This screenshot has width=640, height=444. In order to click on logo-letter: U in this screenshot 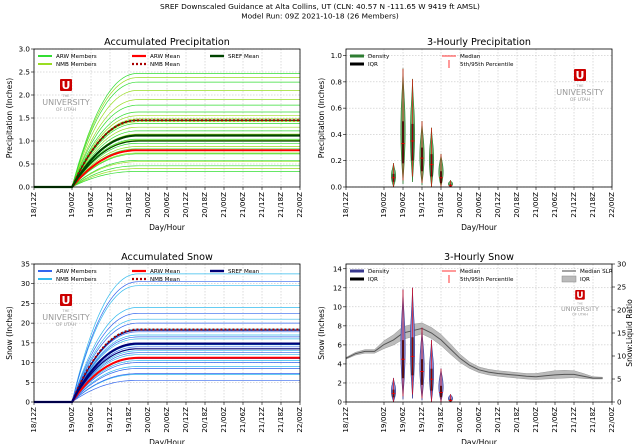, I will do `click(579, 296)`.